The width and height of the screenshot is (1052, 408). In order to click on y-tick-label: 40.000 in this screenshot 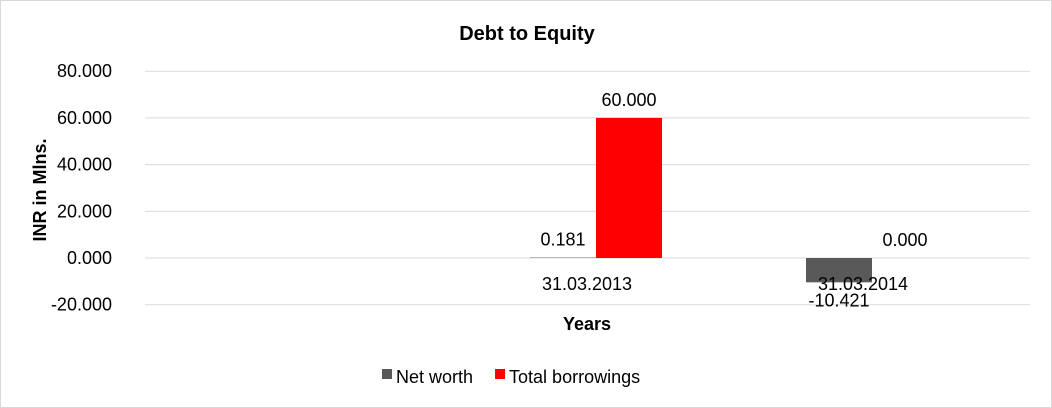, I will do `click(84, 165)`.